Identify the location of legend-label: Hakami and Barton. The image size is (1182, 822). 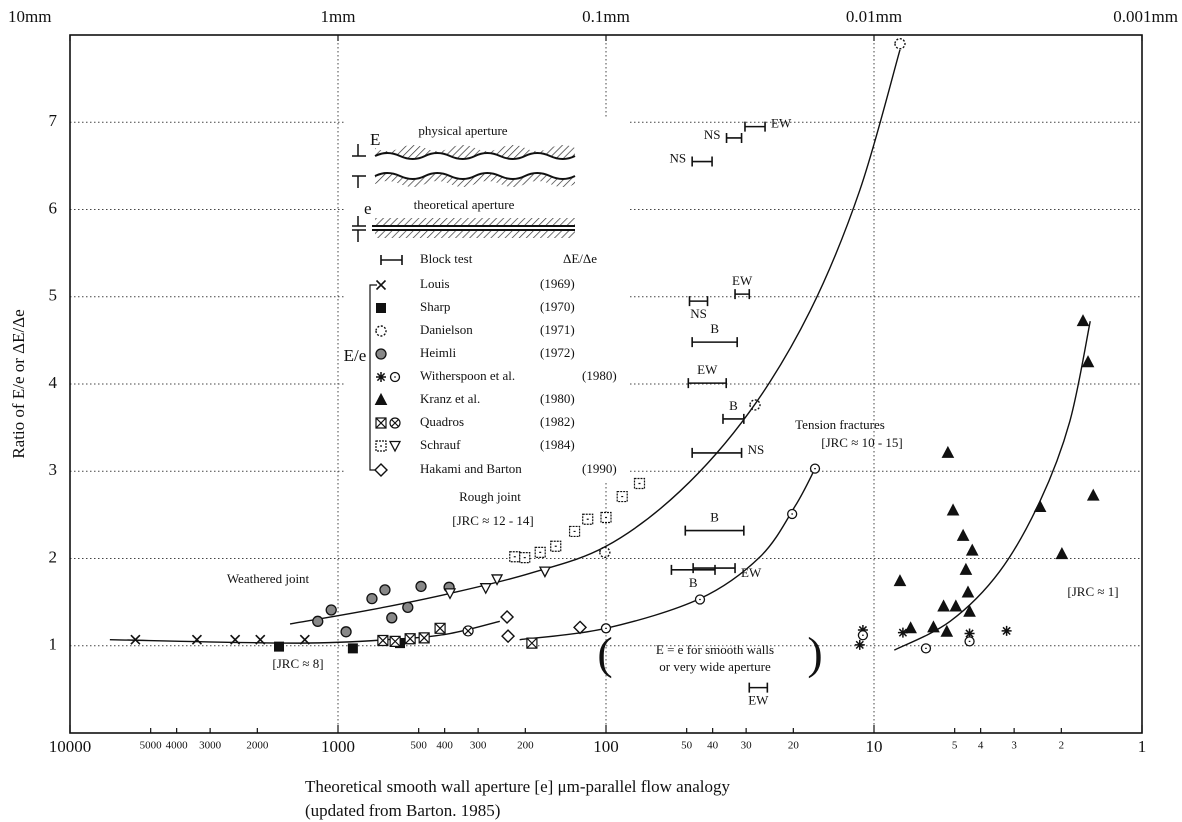
(471, 468).